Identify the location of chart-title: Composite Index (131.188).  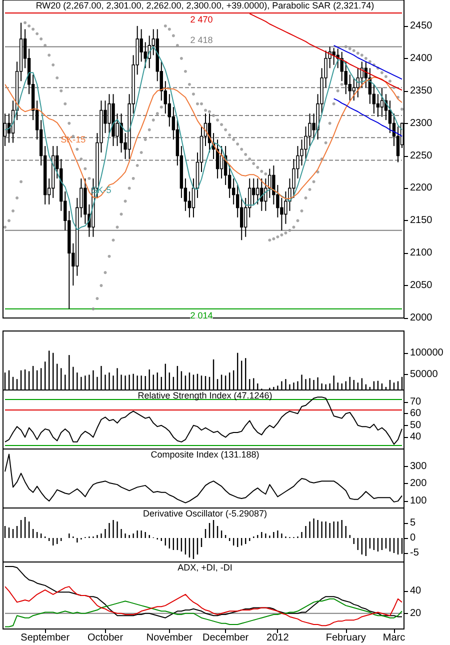
(205, 455).